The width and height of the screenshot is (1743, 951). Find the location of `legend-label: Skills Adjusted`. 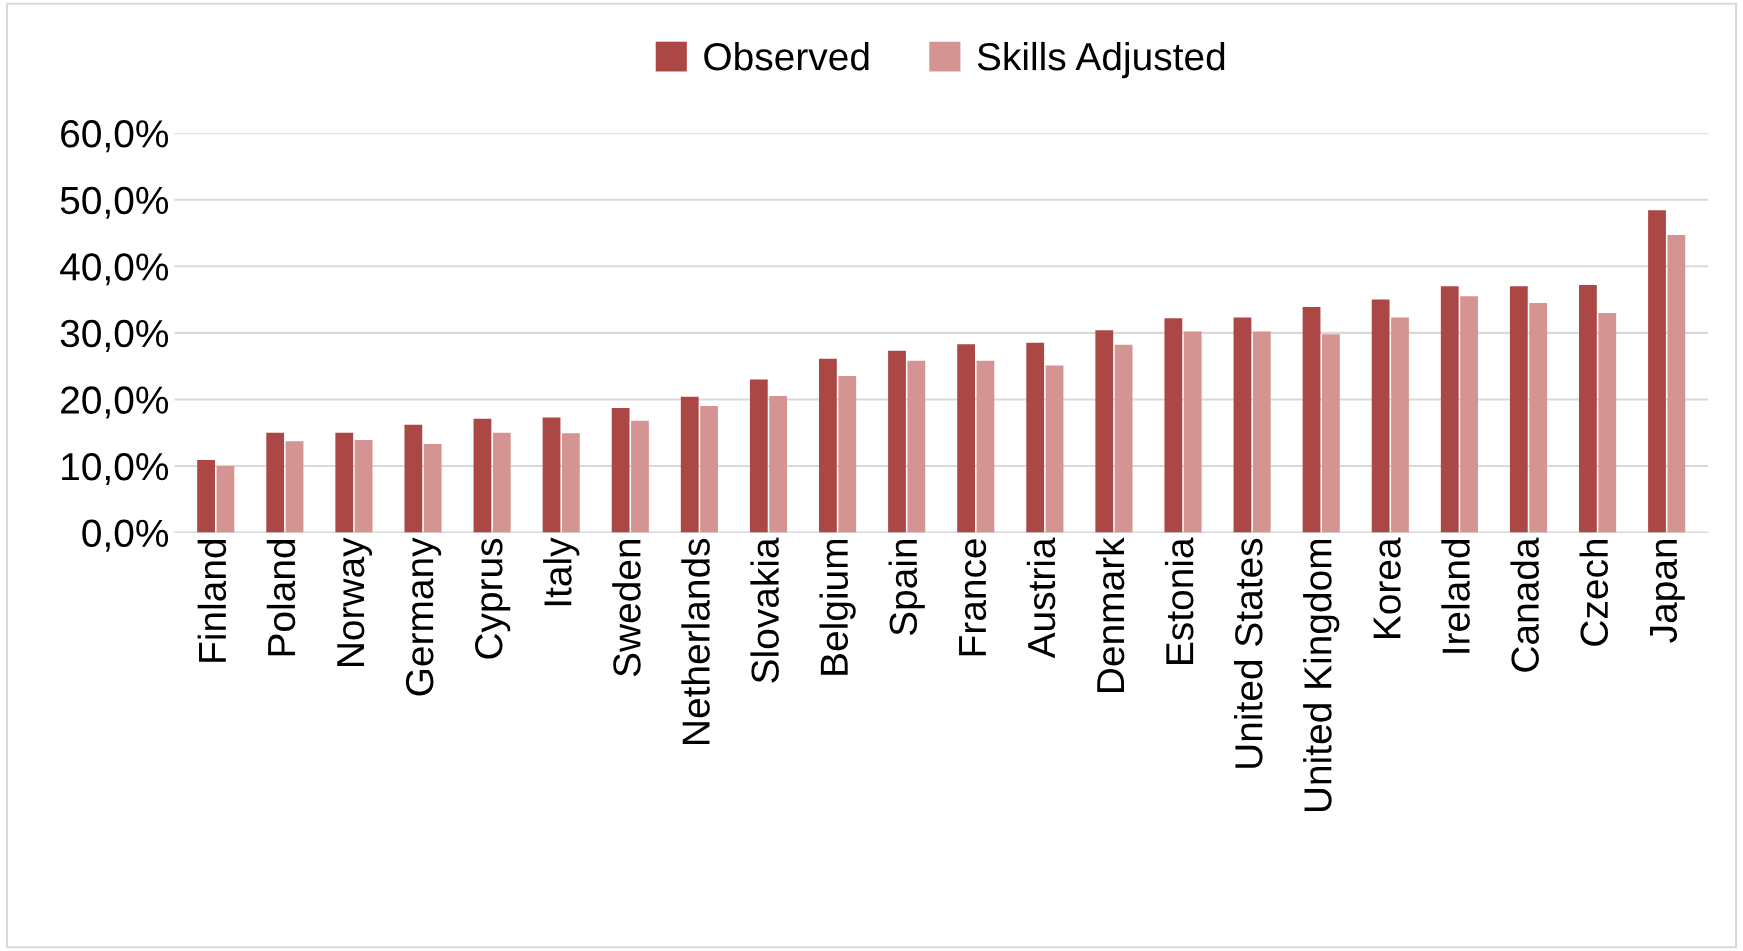

legend-label: Skills Adjusted is located at coordinates (1101, 60).